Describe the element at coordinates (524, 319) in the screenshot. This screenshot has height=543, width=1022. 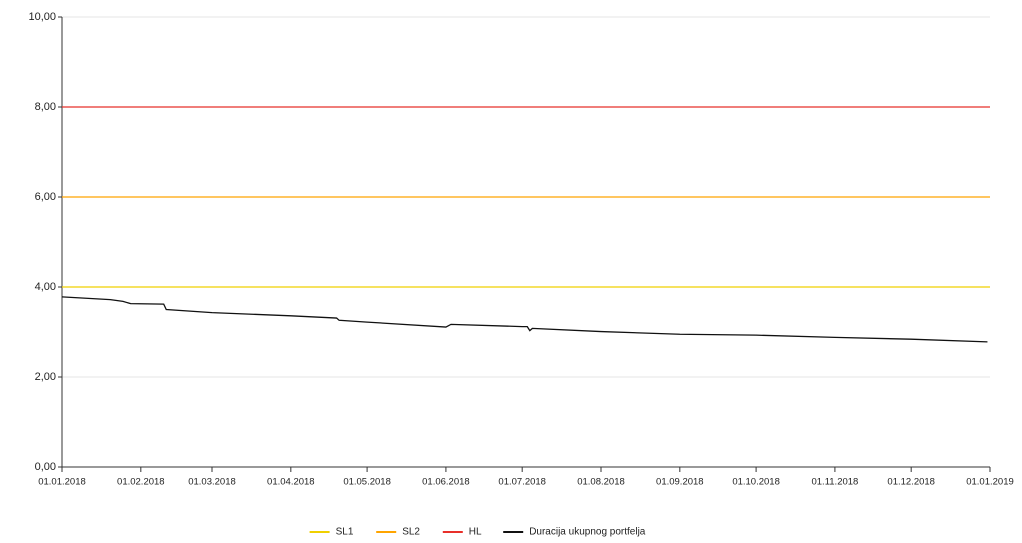
I see `line-series` at that location.